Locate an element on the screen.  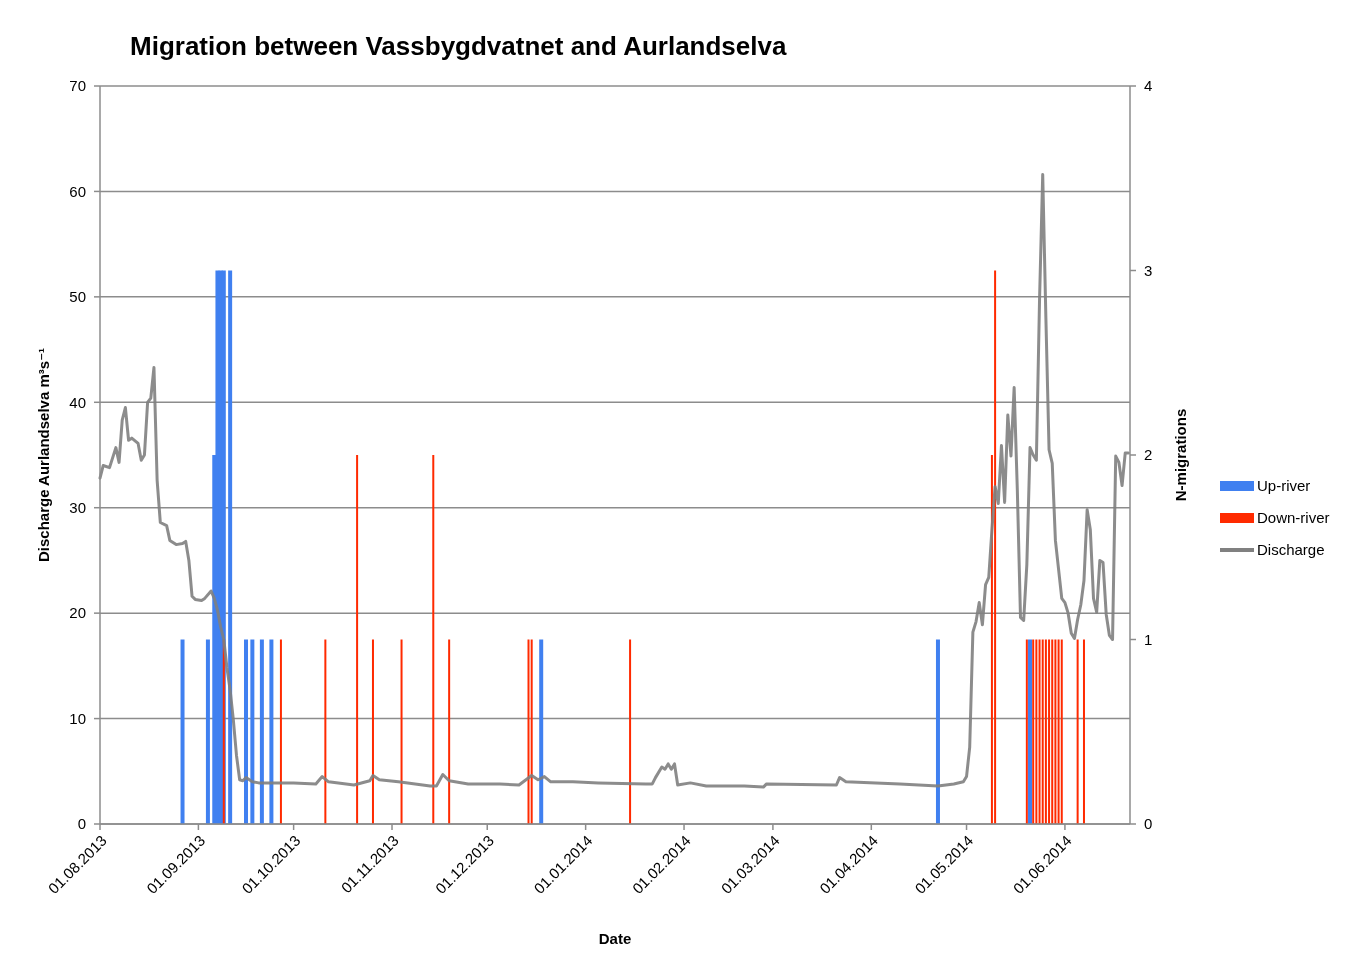
y2-tick-label: 2 is located at coordinates (1148, 455).